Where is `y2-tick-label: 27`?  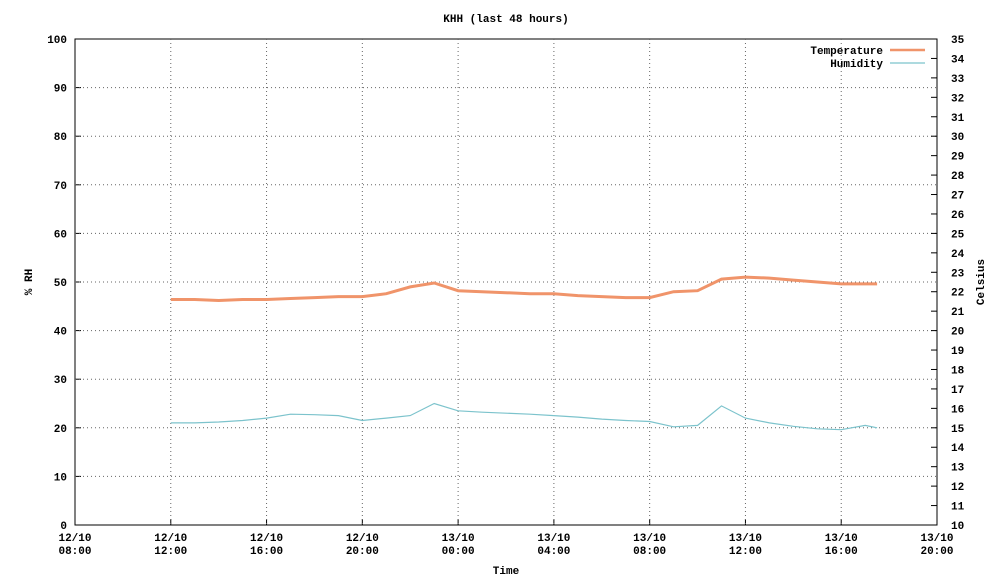 y2-tick-label: 27 is located at coordinates (957, 197).